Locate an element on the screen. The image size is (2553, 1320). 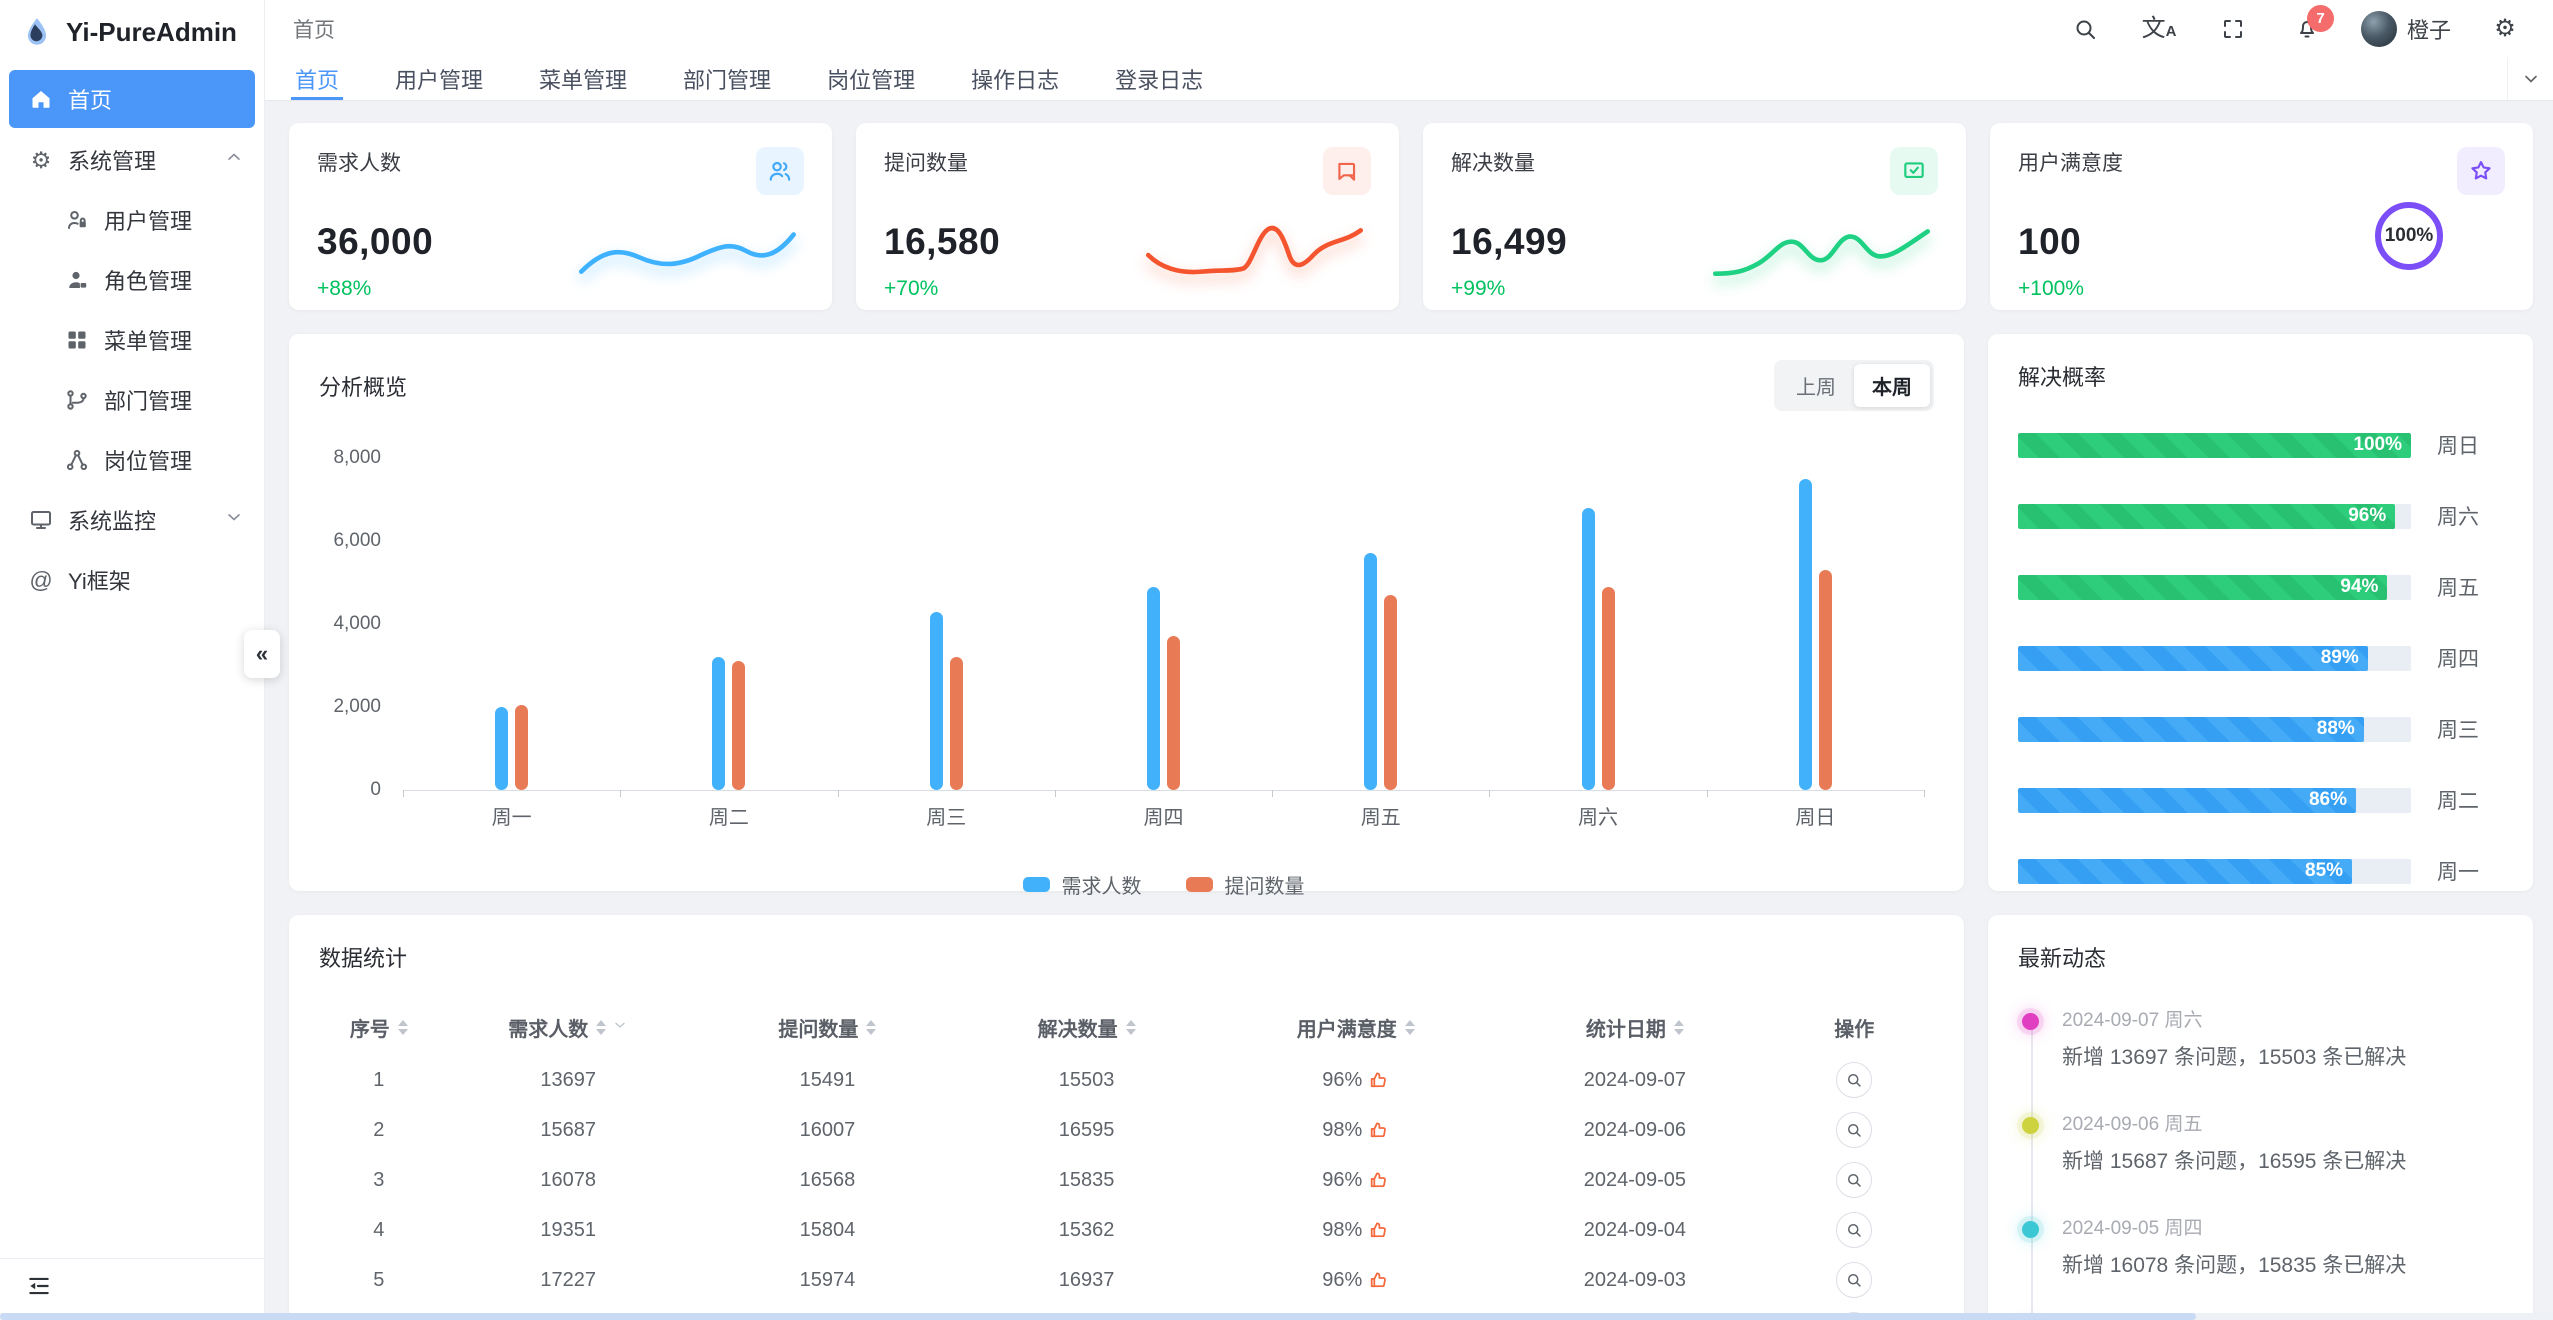
column-header-序号: 序号 is located at coordinates (379, 1027).